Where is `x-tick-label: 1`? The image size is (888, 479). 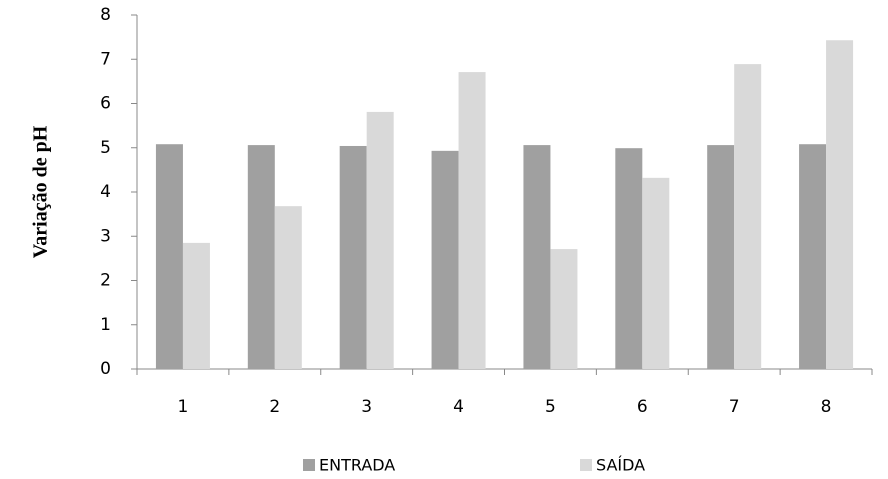 x-tick-label: 1 is located at coordinates (183, 407).